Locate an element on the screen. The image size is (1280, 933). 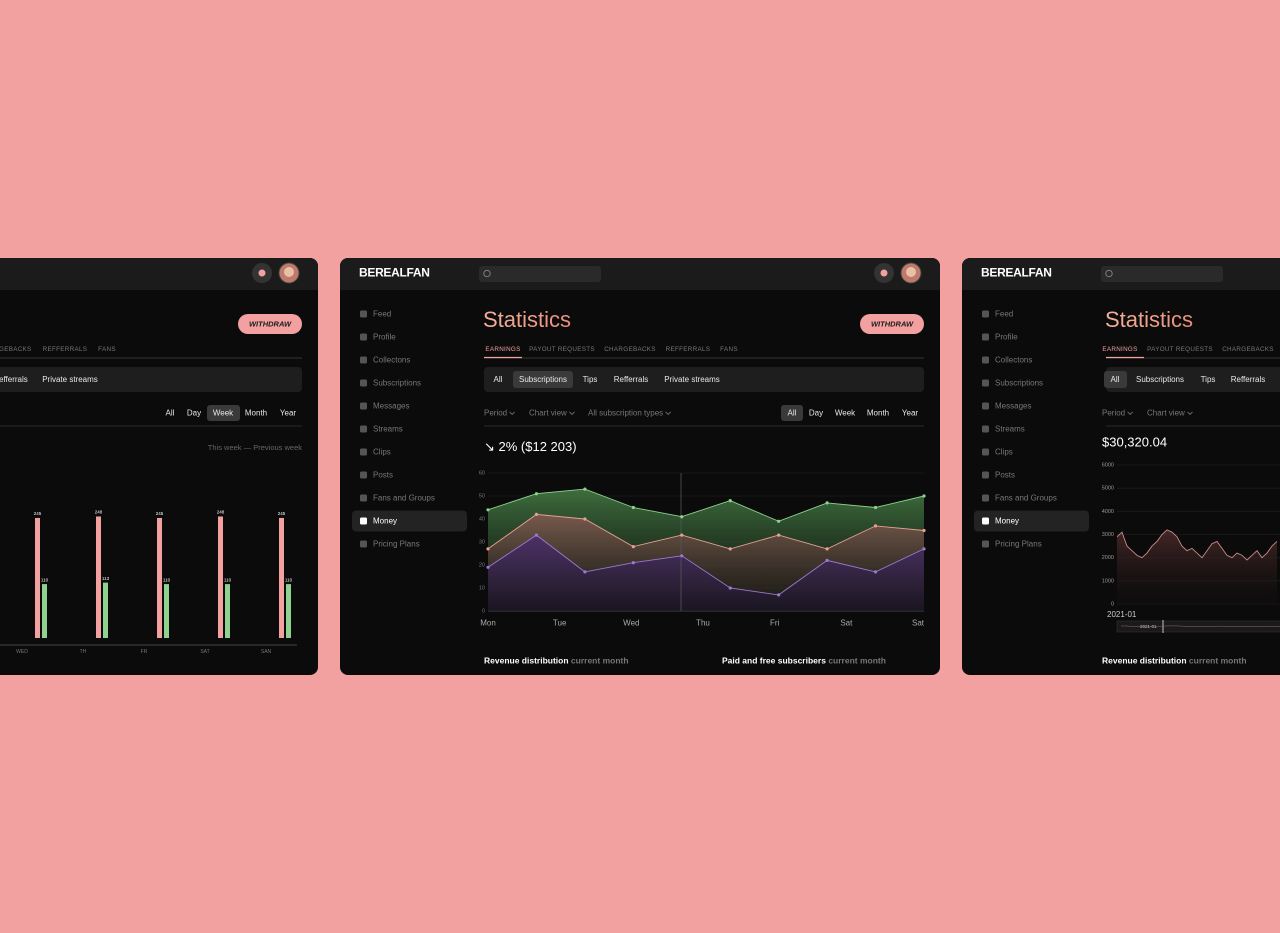
footer-title: Paid and free subscribers is located at coordinates (774, 661).